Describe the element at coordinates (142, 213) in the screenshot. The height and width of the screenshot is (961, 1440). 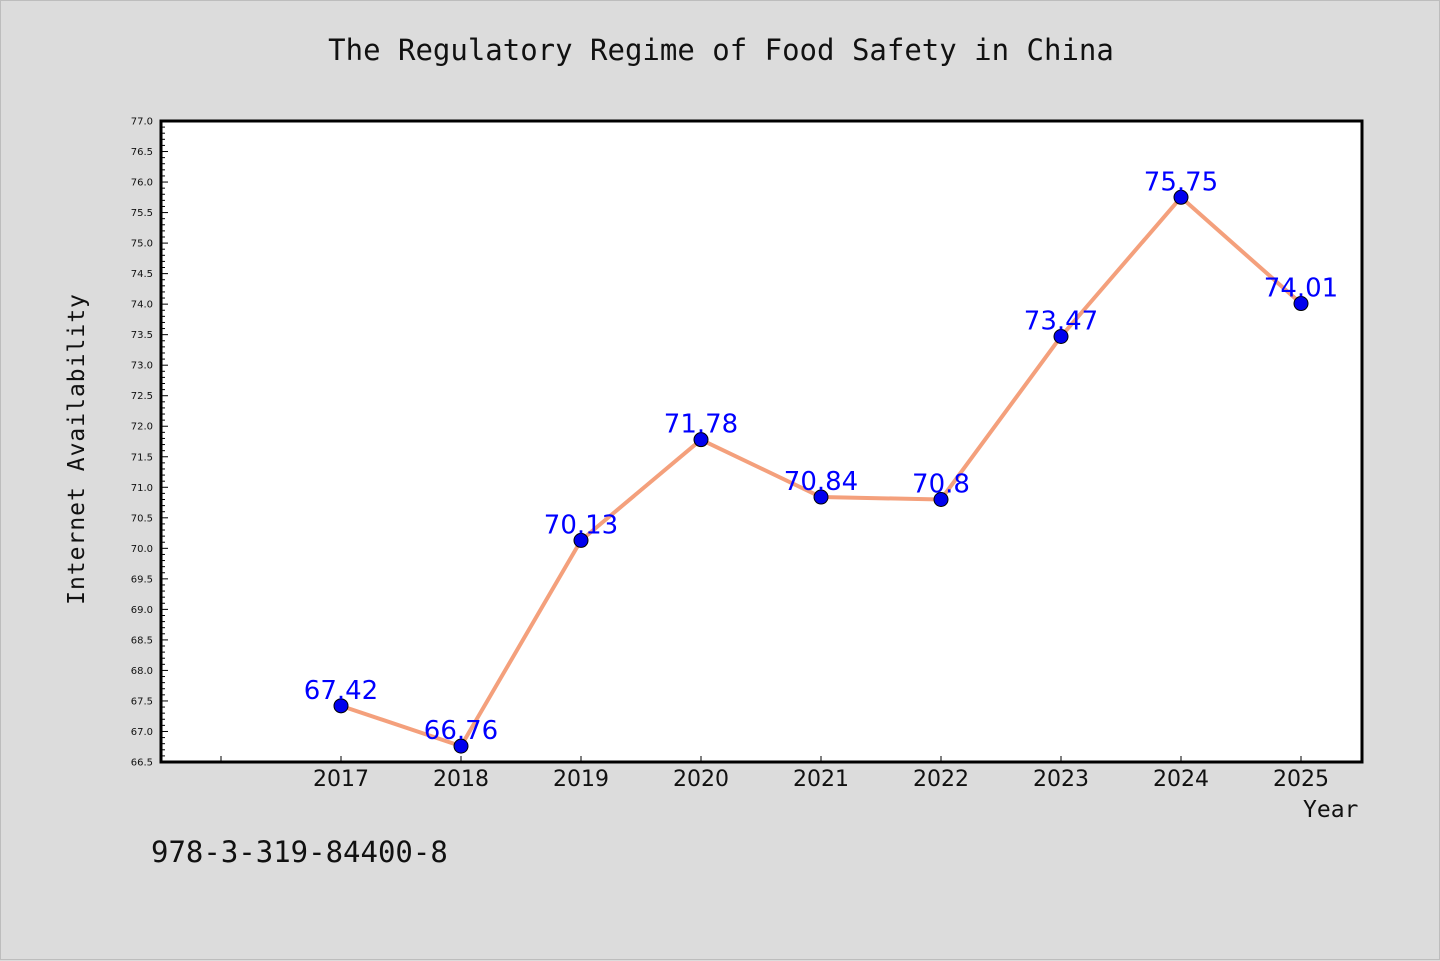
I see `y-tick-label: 75.5` at that location.